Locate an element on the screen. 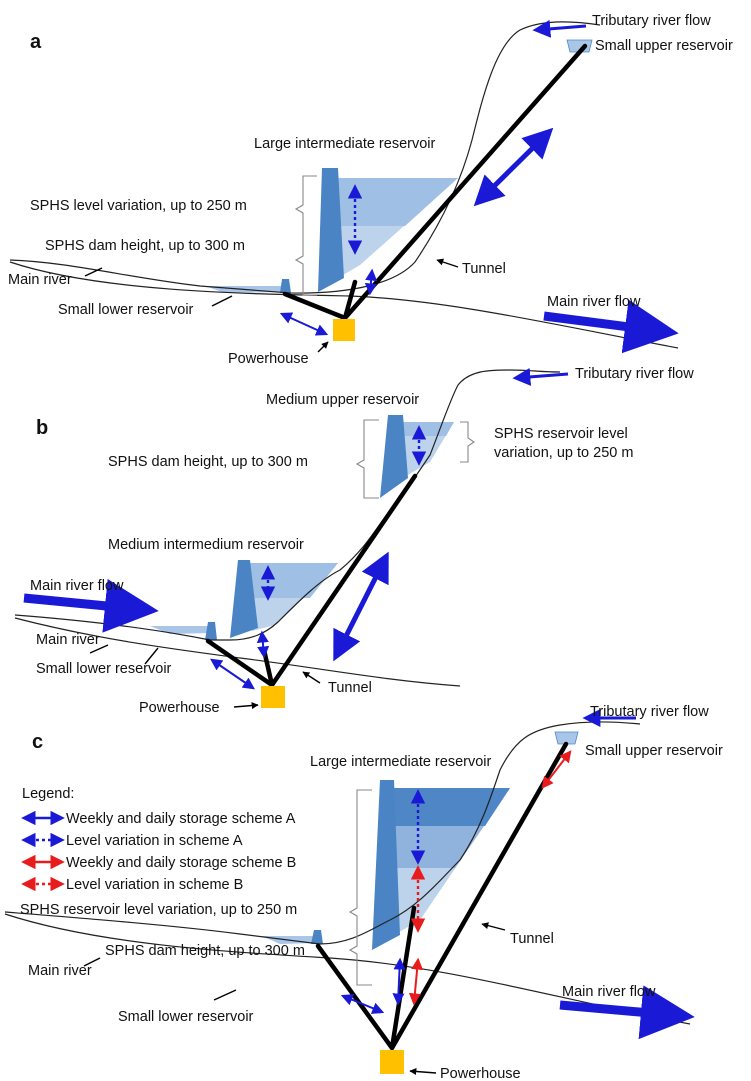  a-dam-tunnel-arrow is located at coordinates (371, 282).